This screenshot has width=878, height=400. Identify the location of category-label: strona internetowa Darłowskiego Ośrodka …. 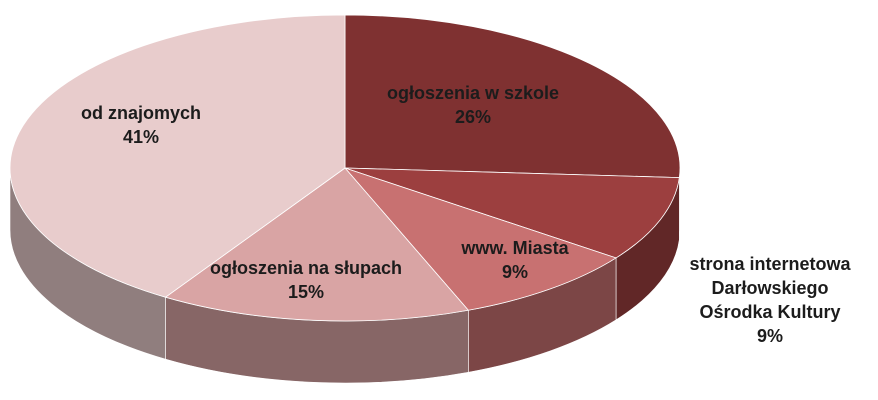
(770, 288).